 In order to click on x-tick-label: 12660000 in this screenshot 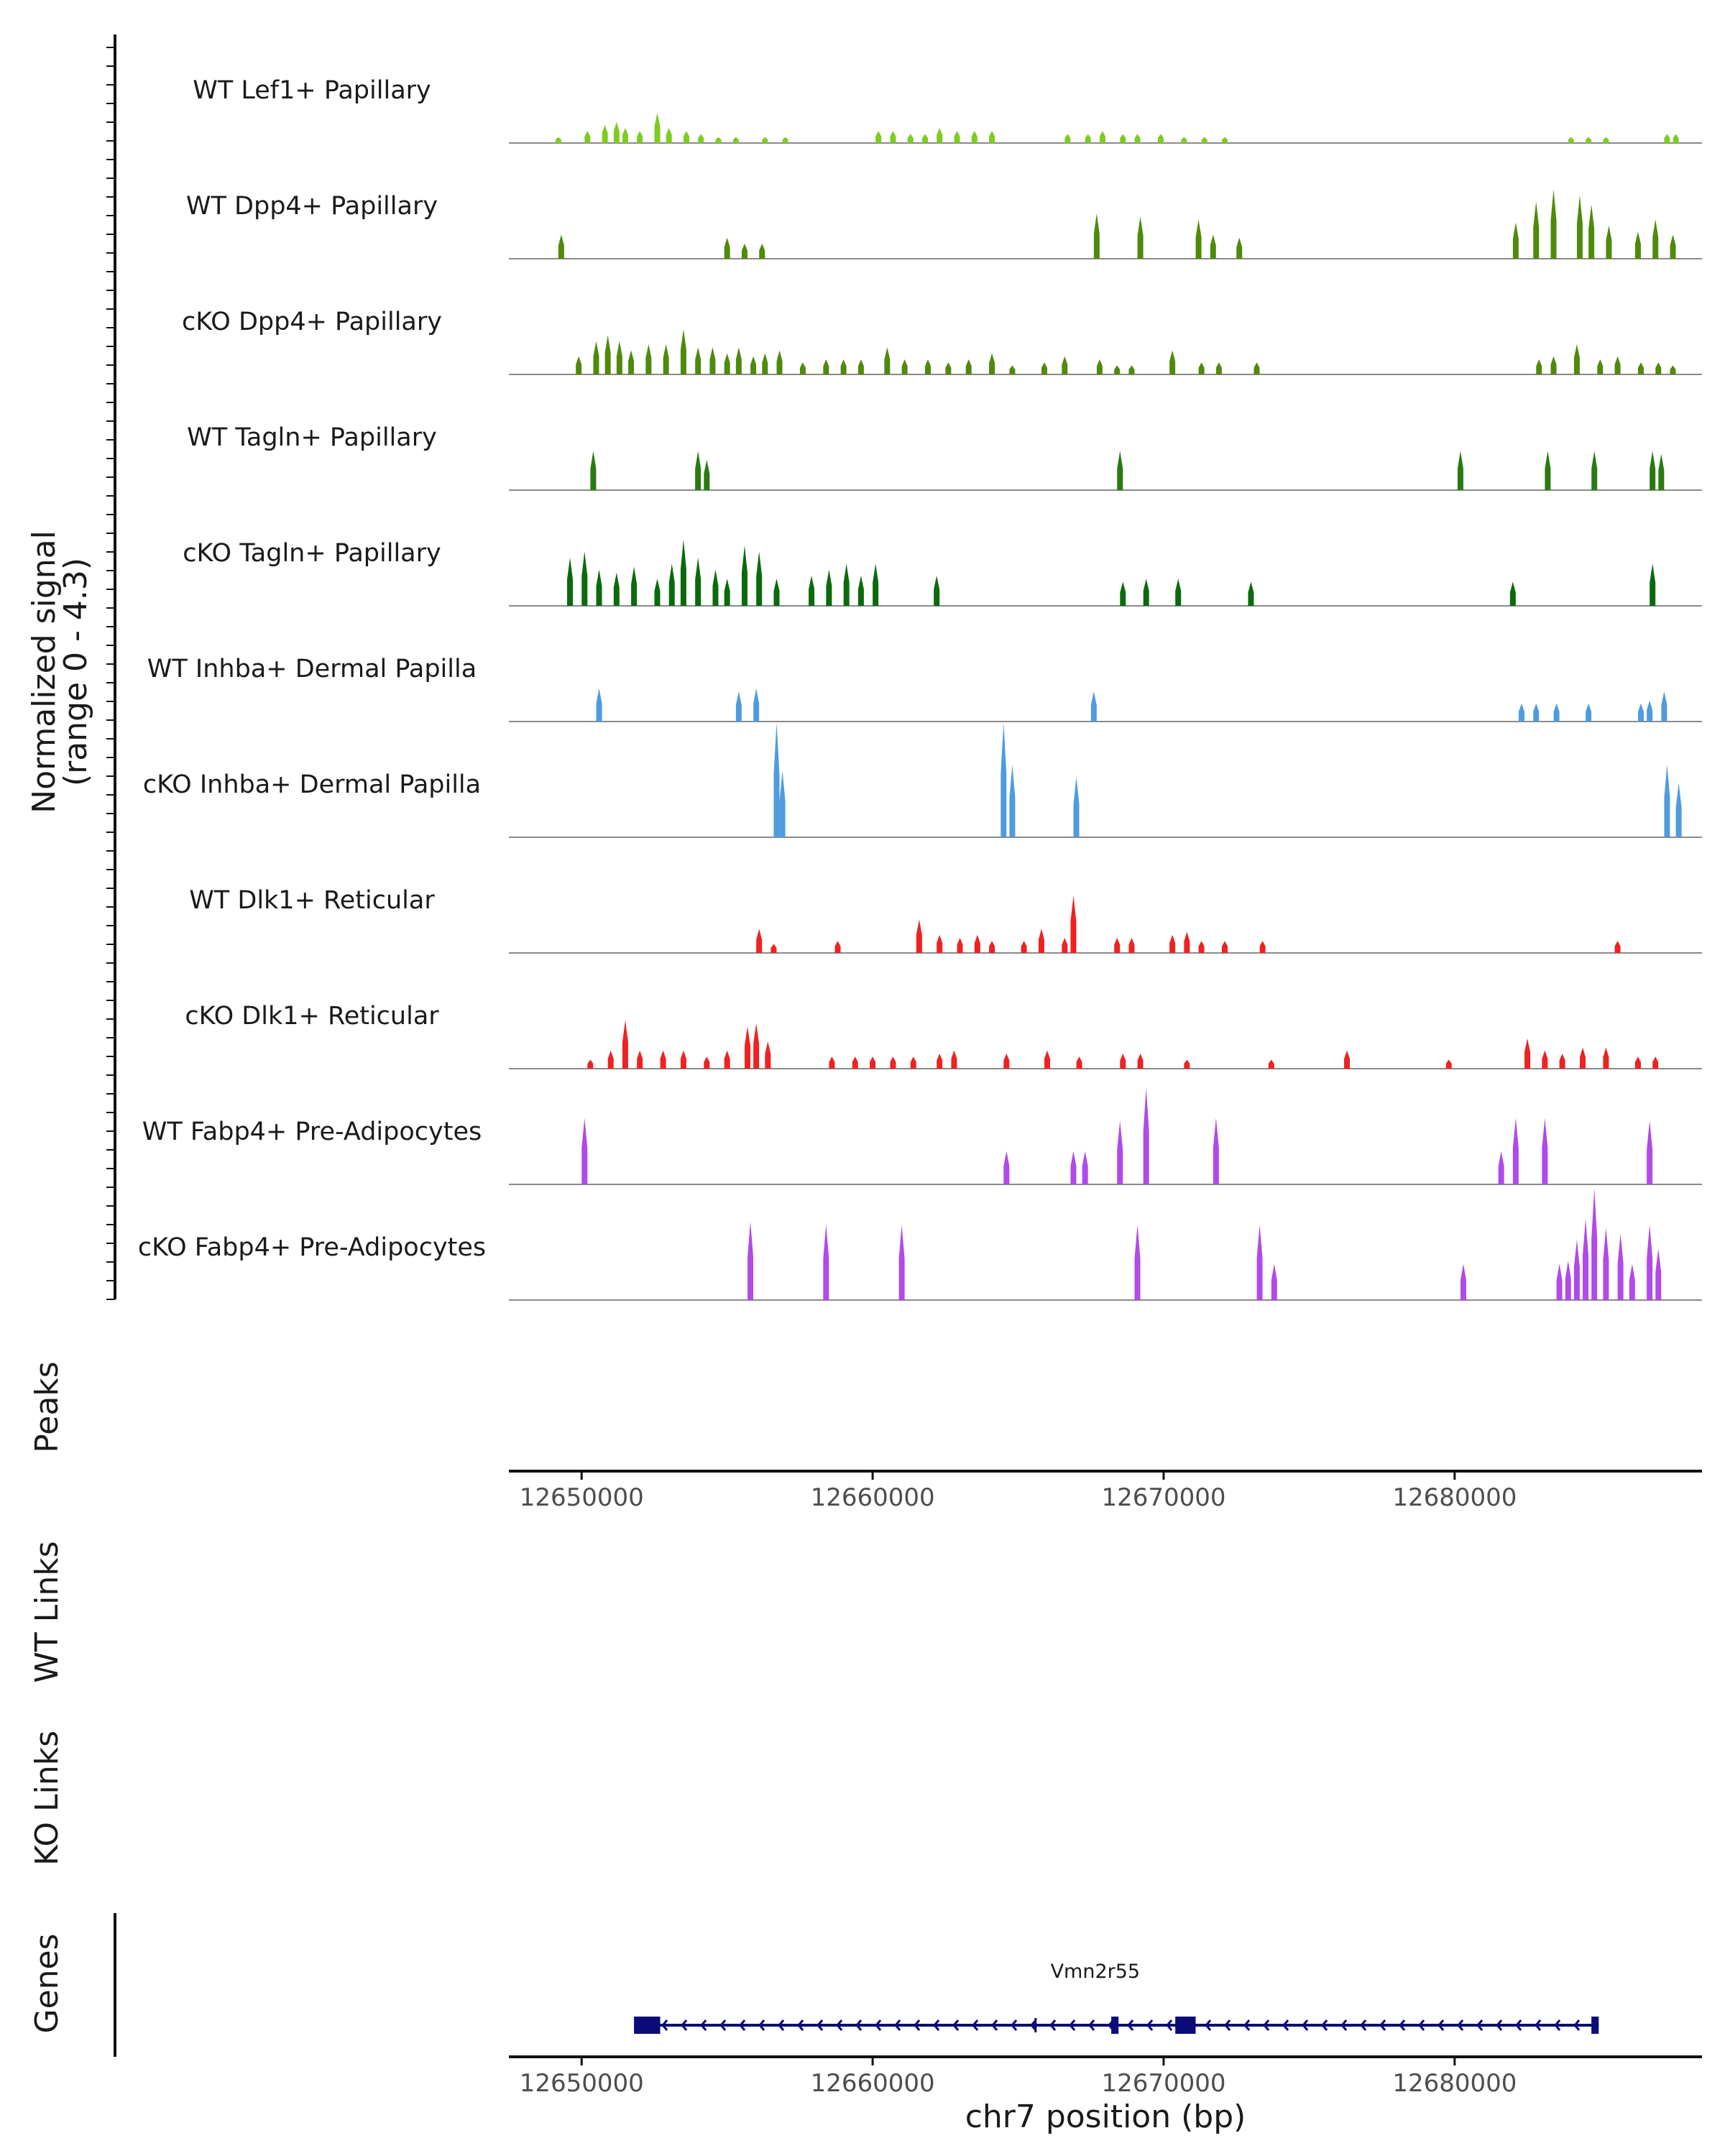, I will do `click(873, 2083)`.